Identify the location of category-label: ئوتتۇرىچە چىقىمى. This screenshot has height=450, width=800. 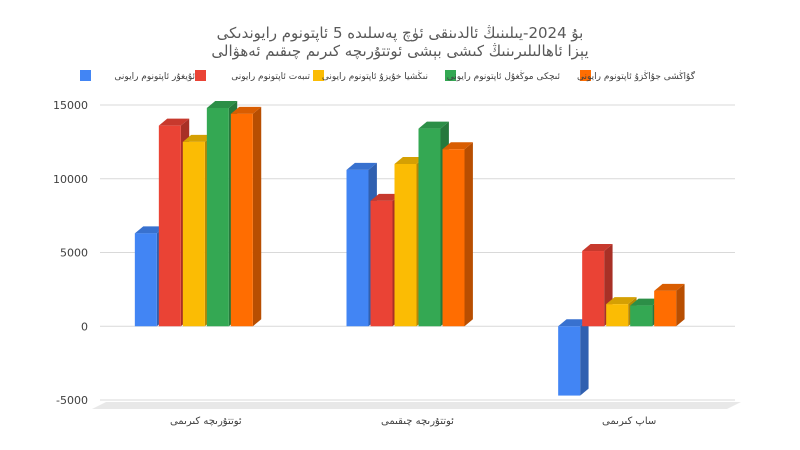
(417, 421).